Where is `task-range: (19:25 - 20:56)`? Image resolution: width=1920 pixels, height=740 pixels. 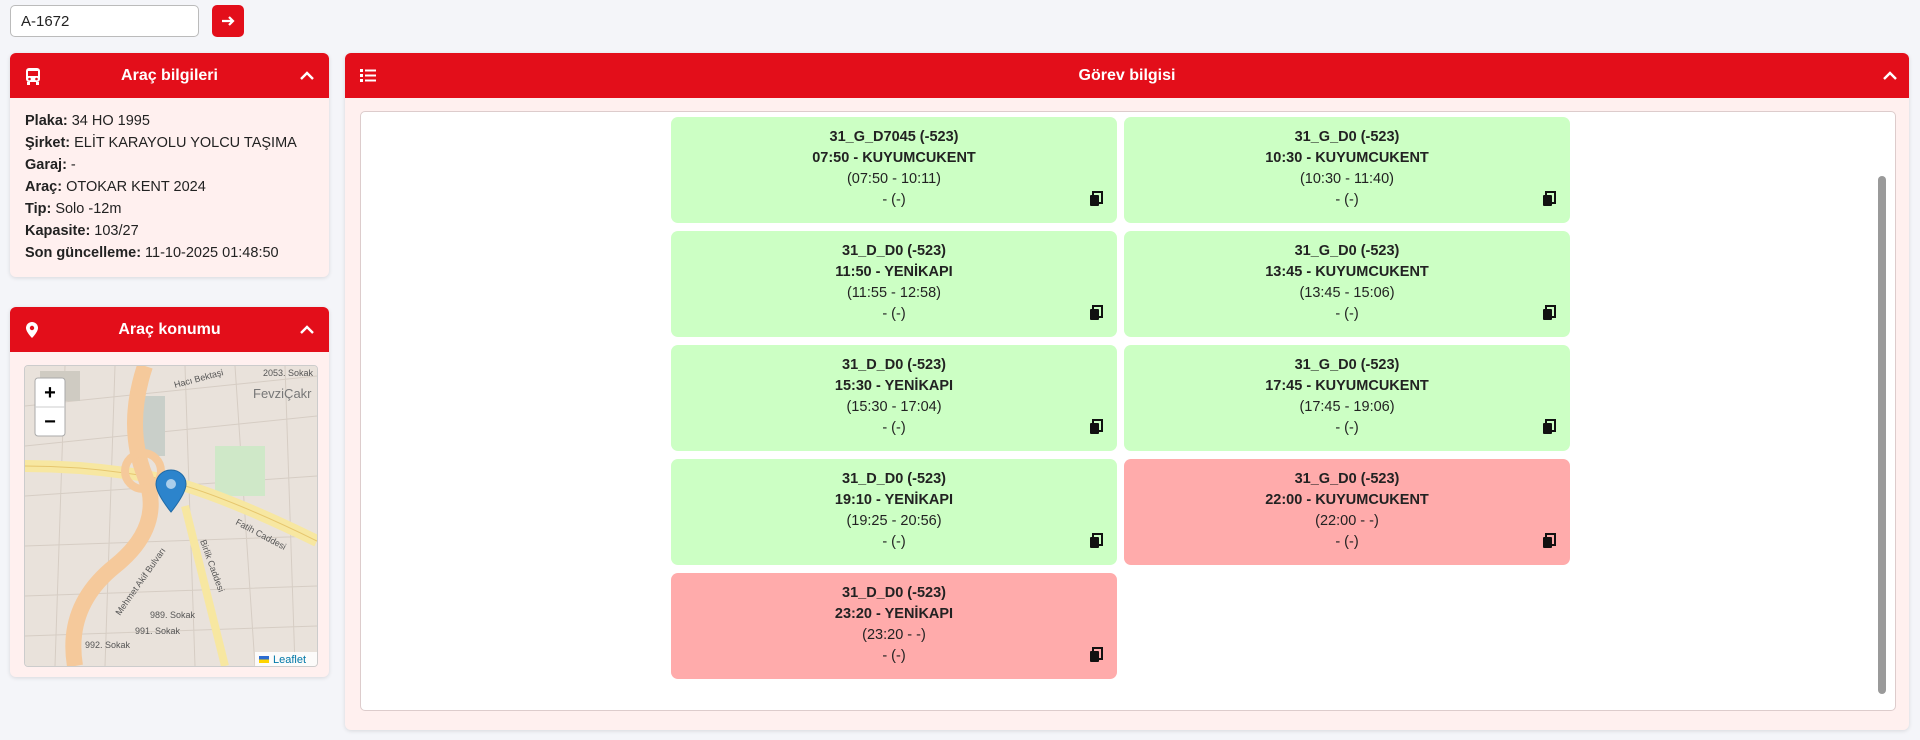 task-range: (19:25 - 20:56) is located at coordinates (894, 521).